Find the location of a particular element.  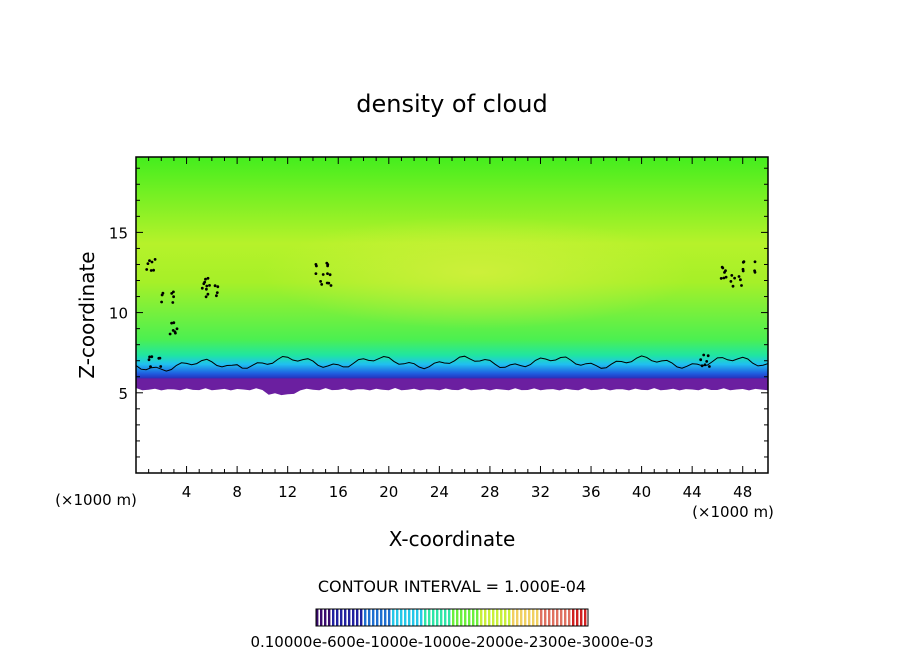

colorbar is located at coordinates (451, 617).